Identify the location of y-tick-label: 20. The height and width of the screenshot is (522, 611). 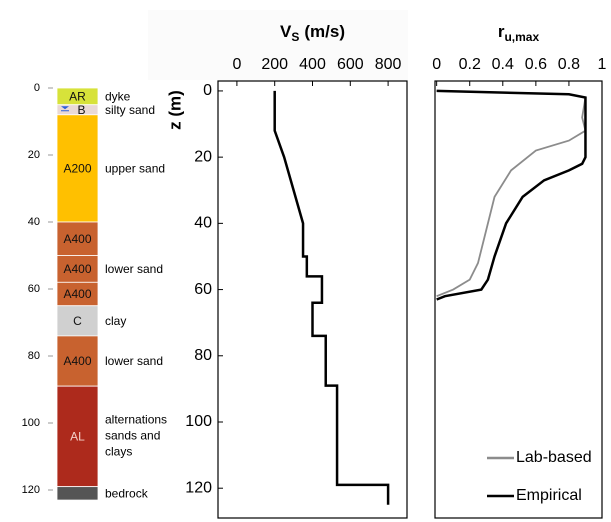
(203, 156).